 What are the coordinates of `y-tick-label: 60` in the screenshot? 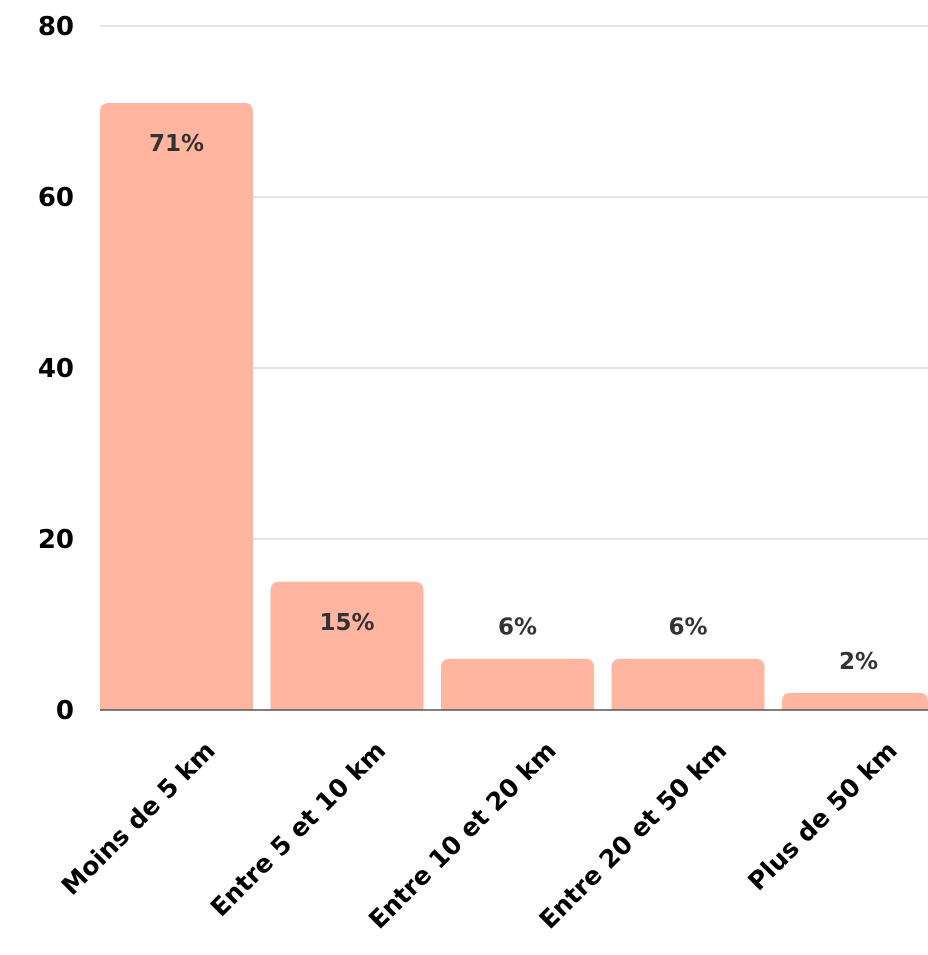 It's located at (56, 198).